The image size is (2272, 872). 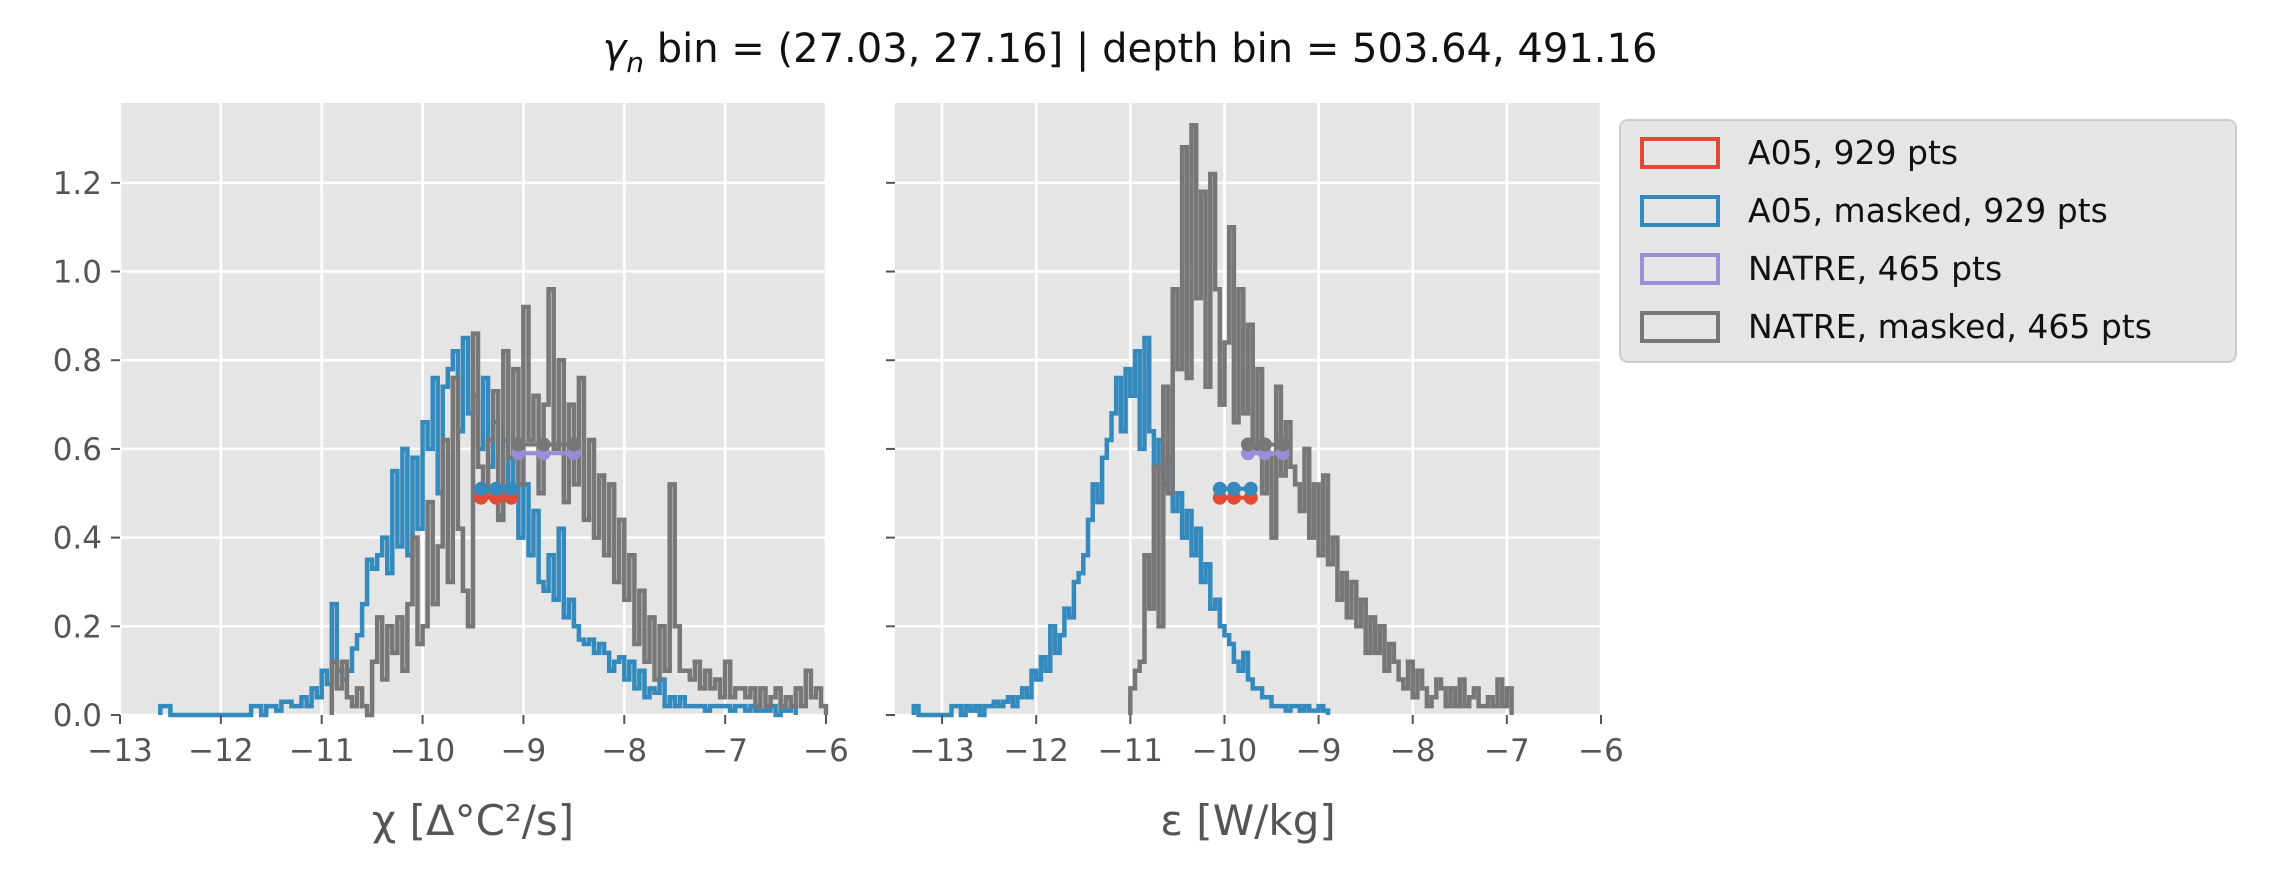 I want to click on chi-y-tick-label: 0.6, so click(x=77, y=450).